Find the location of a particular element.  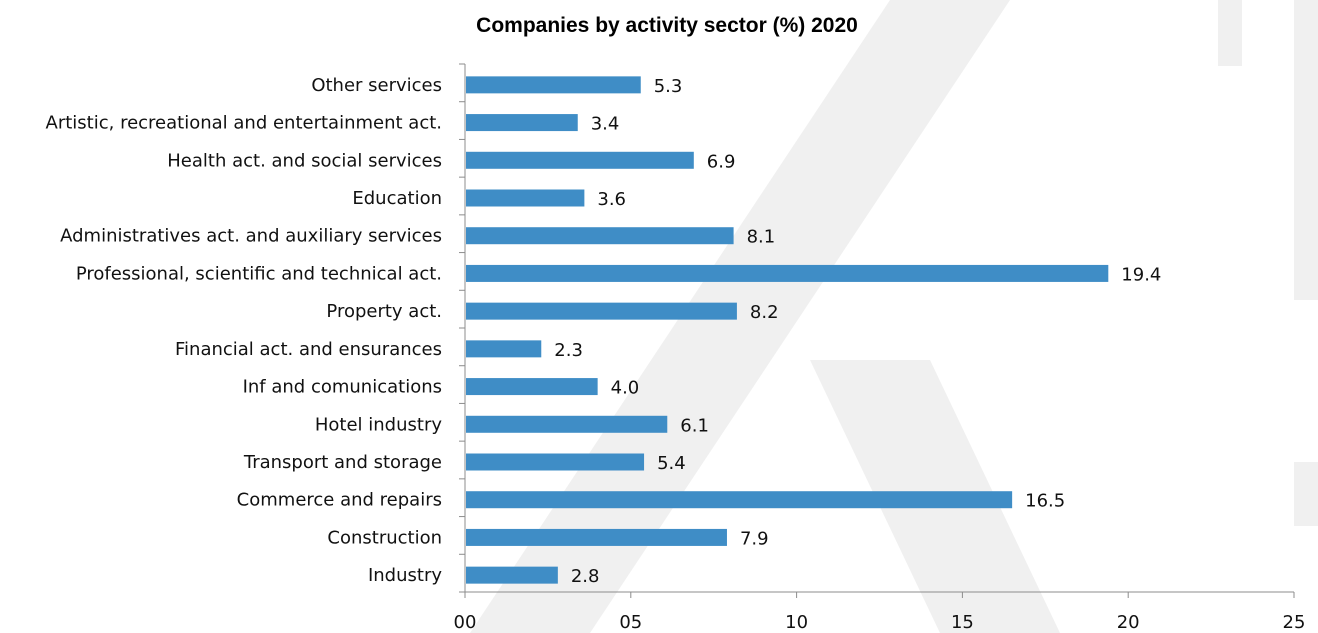

category-label: Other services is located at coordinates (376, 85).